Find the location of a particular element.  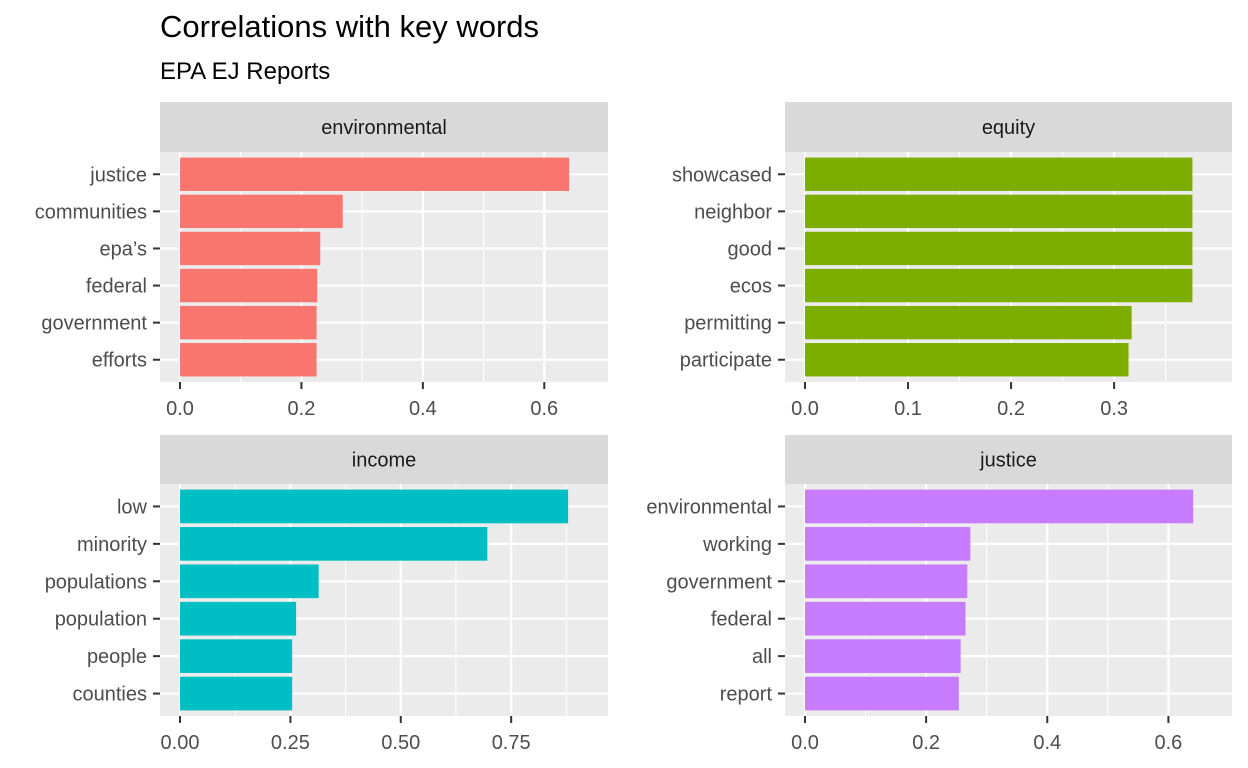

category-label: minority is located at coordinates (112, 545).